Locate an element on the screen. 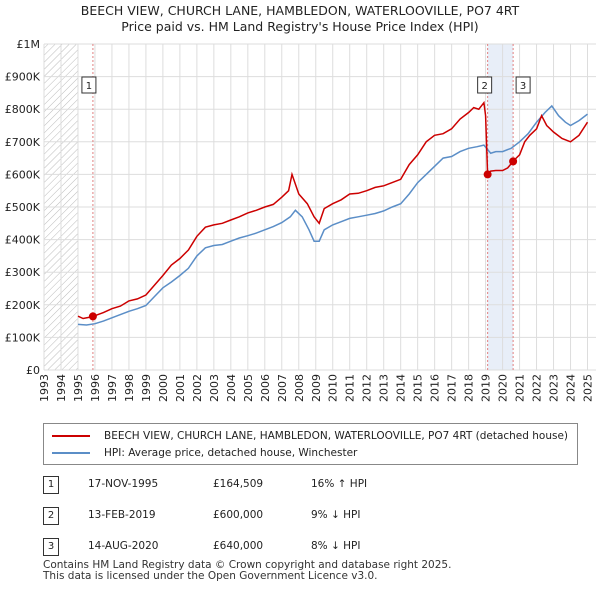 The image size is (600, 590). x-tick-label: 2021 is located at coordinates (520, 388).